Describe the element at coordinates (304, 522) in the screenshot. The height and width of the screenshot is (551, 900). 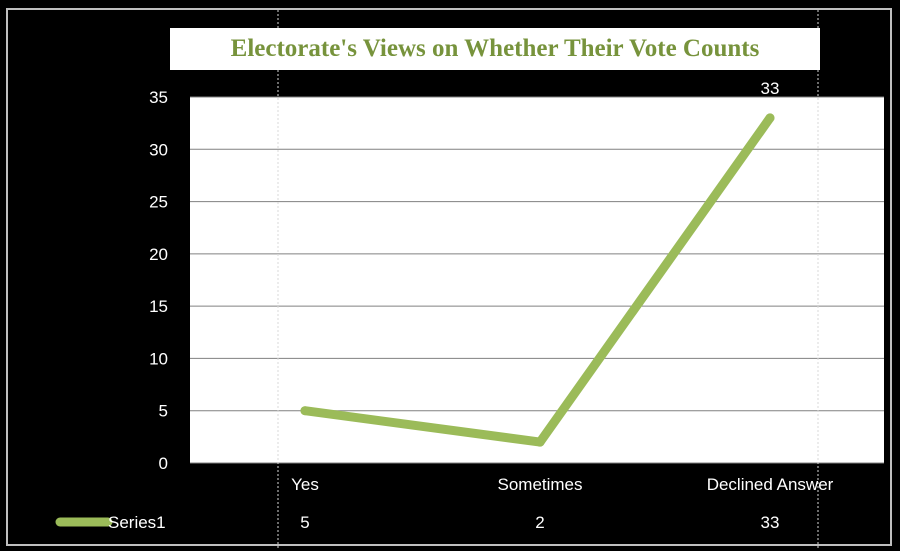
I see `table-value: 5` at that location.